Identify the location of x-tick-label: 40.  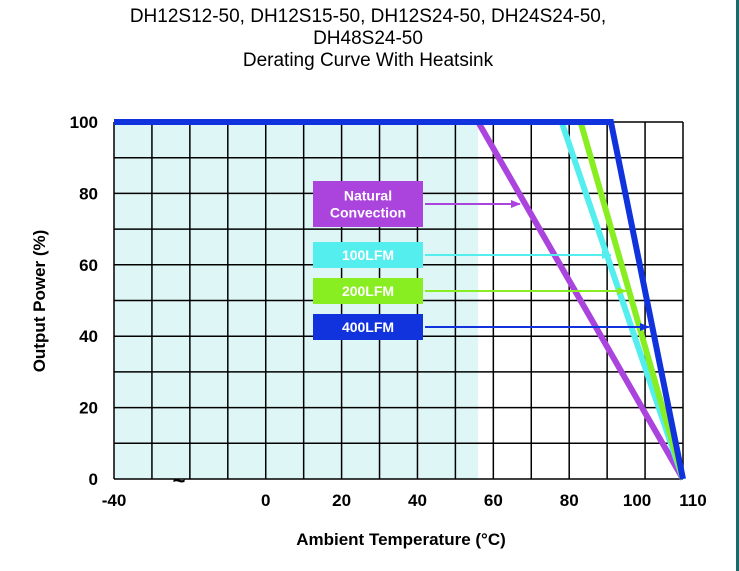
(417, 500).